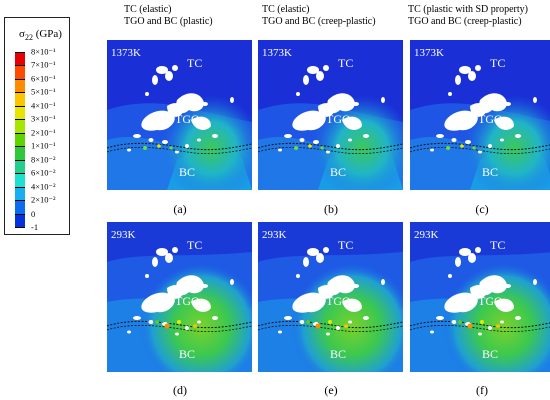 The height and width of the screenshot is (400, 550). Describe the element at coordinates (33, 213) in the screenshot. I see `legend-tick-label: 0` at that location.